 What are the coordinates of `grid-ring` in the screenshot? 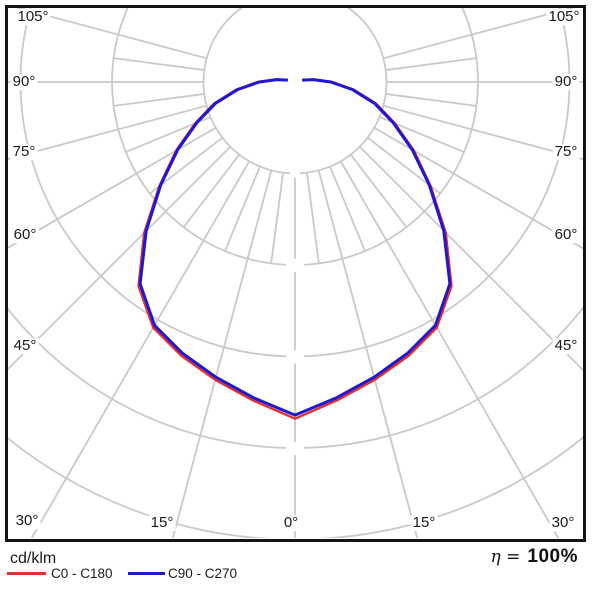 It's located at (295, 91).